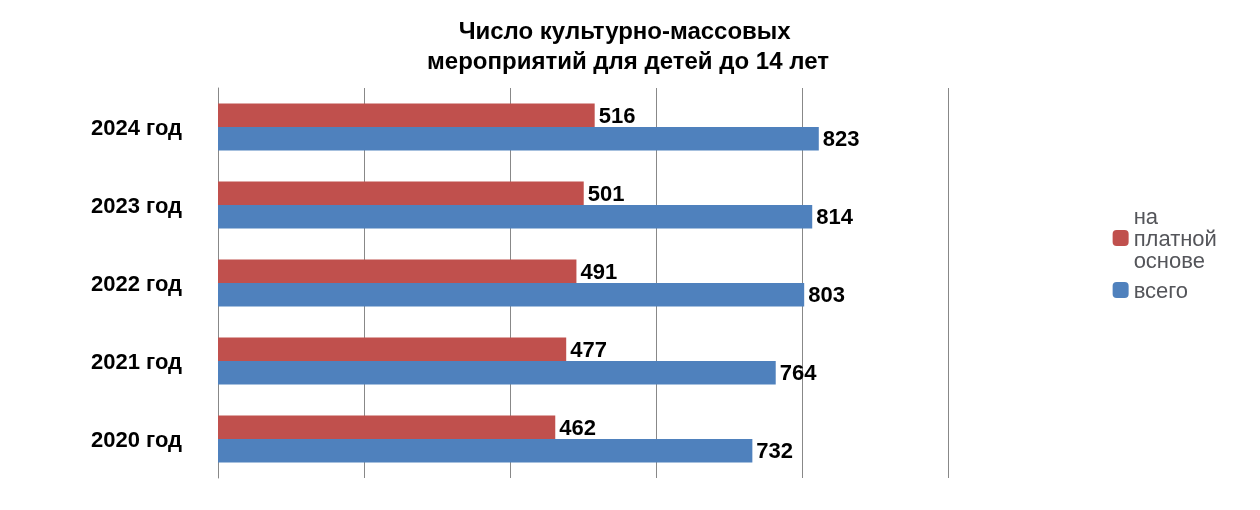 This screenshot has width=1260, height=510. What do you see at coordinates (136, 205) in the screenshot?
I see `y-tick-label: 2023 год` at bounding box center [136, 205].